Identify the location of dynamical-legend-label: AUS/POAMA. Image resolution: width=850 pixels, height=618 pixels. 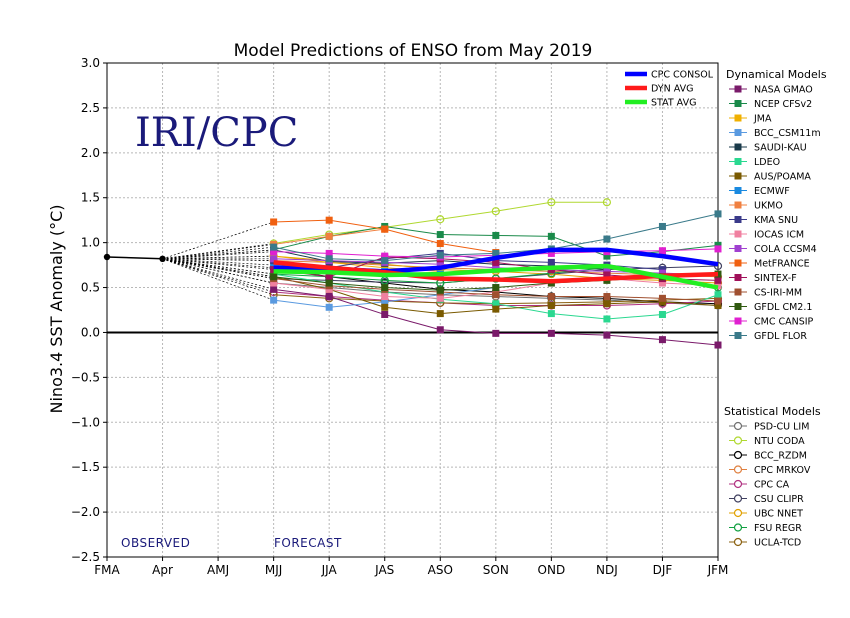
(782, 177).